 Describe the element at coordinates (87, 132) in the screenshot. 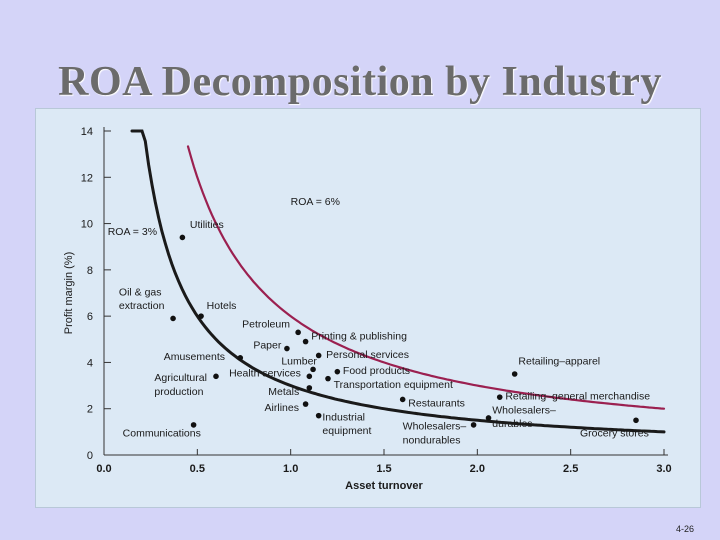

I see `y-tick-label: 14` at that location.